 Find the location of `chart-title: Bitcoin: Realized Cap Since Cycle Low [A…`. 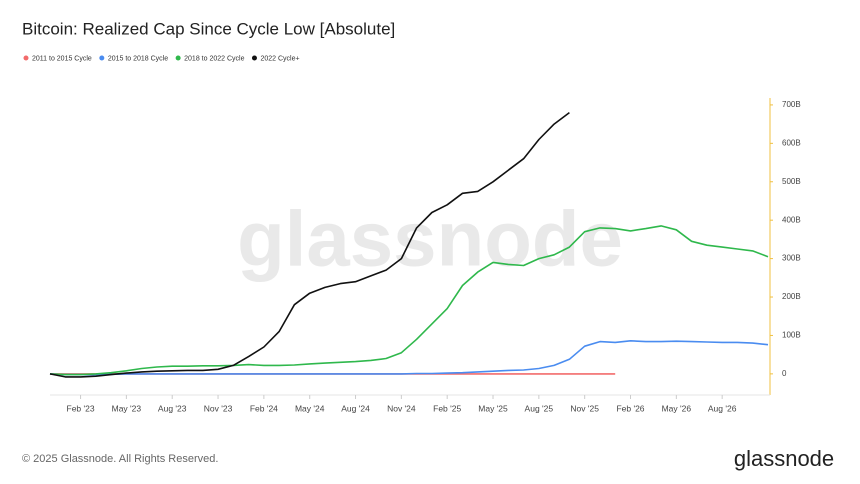

chart-title: Bitcoin: Realized Cap Since Cycle Low [A… is located at coordinates (208, 28).